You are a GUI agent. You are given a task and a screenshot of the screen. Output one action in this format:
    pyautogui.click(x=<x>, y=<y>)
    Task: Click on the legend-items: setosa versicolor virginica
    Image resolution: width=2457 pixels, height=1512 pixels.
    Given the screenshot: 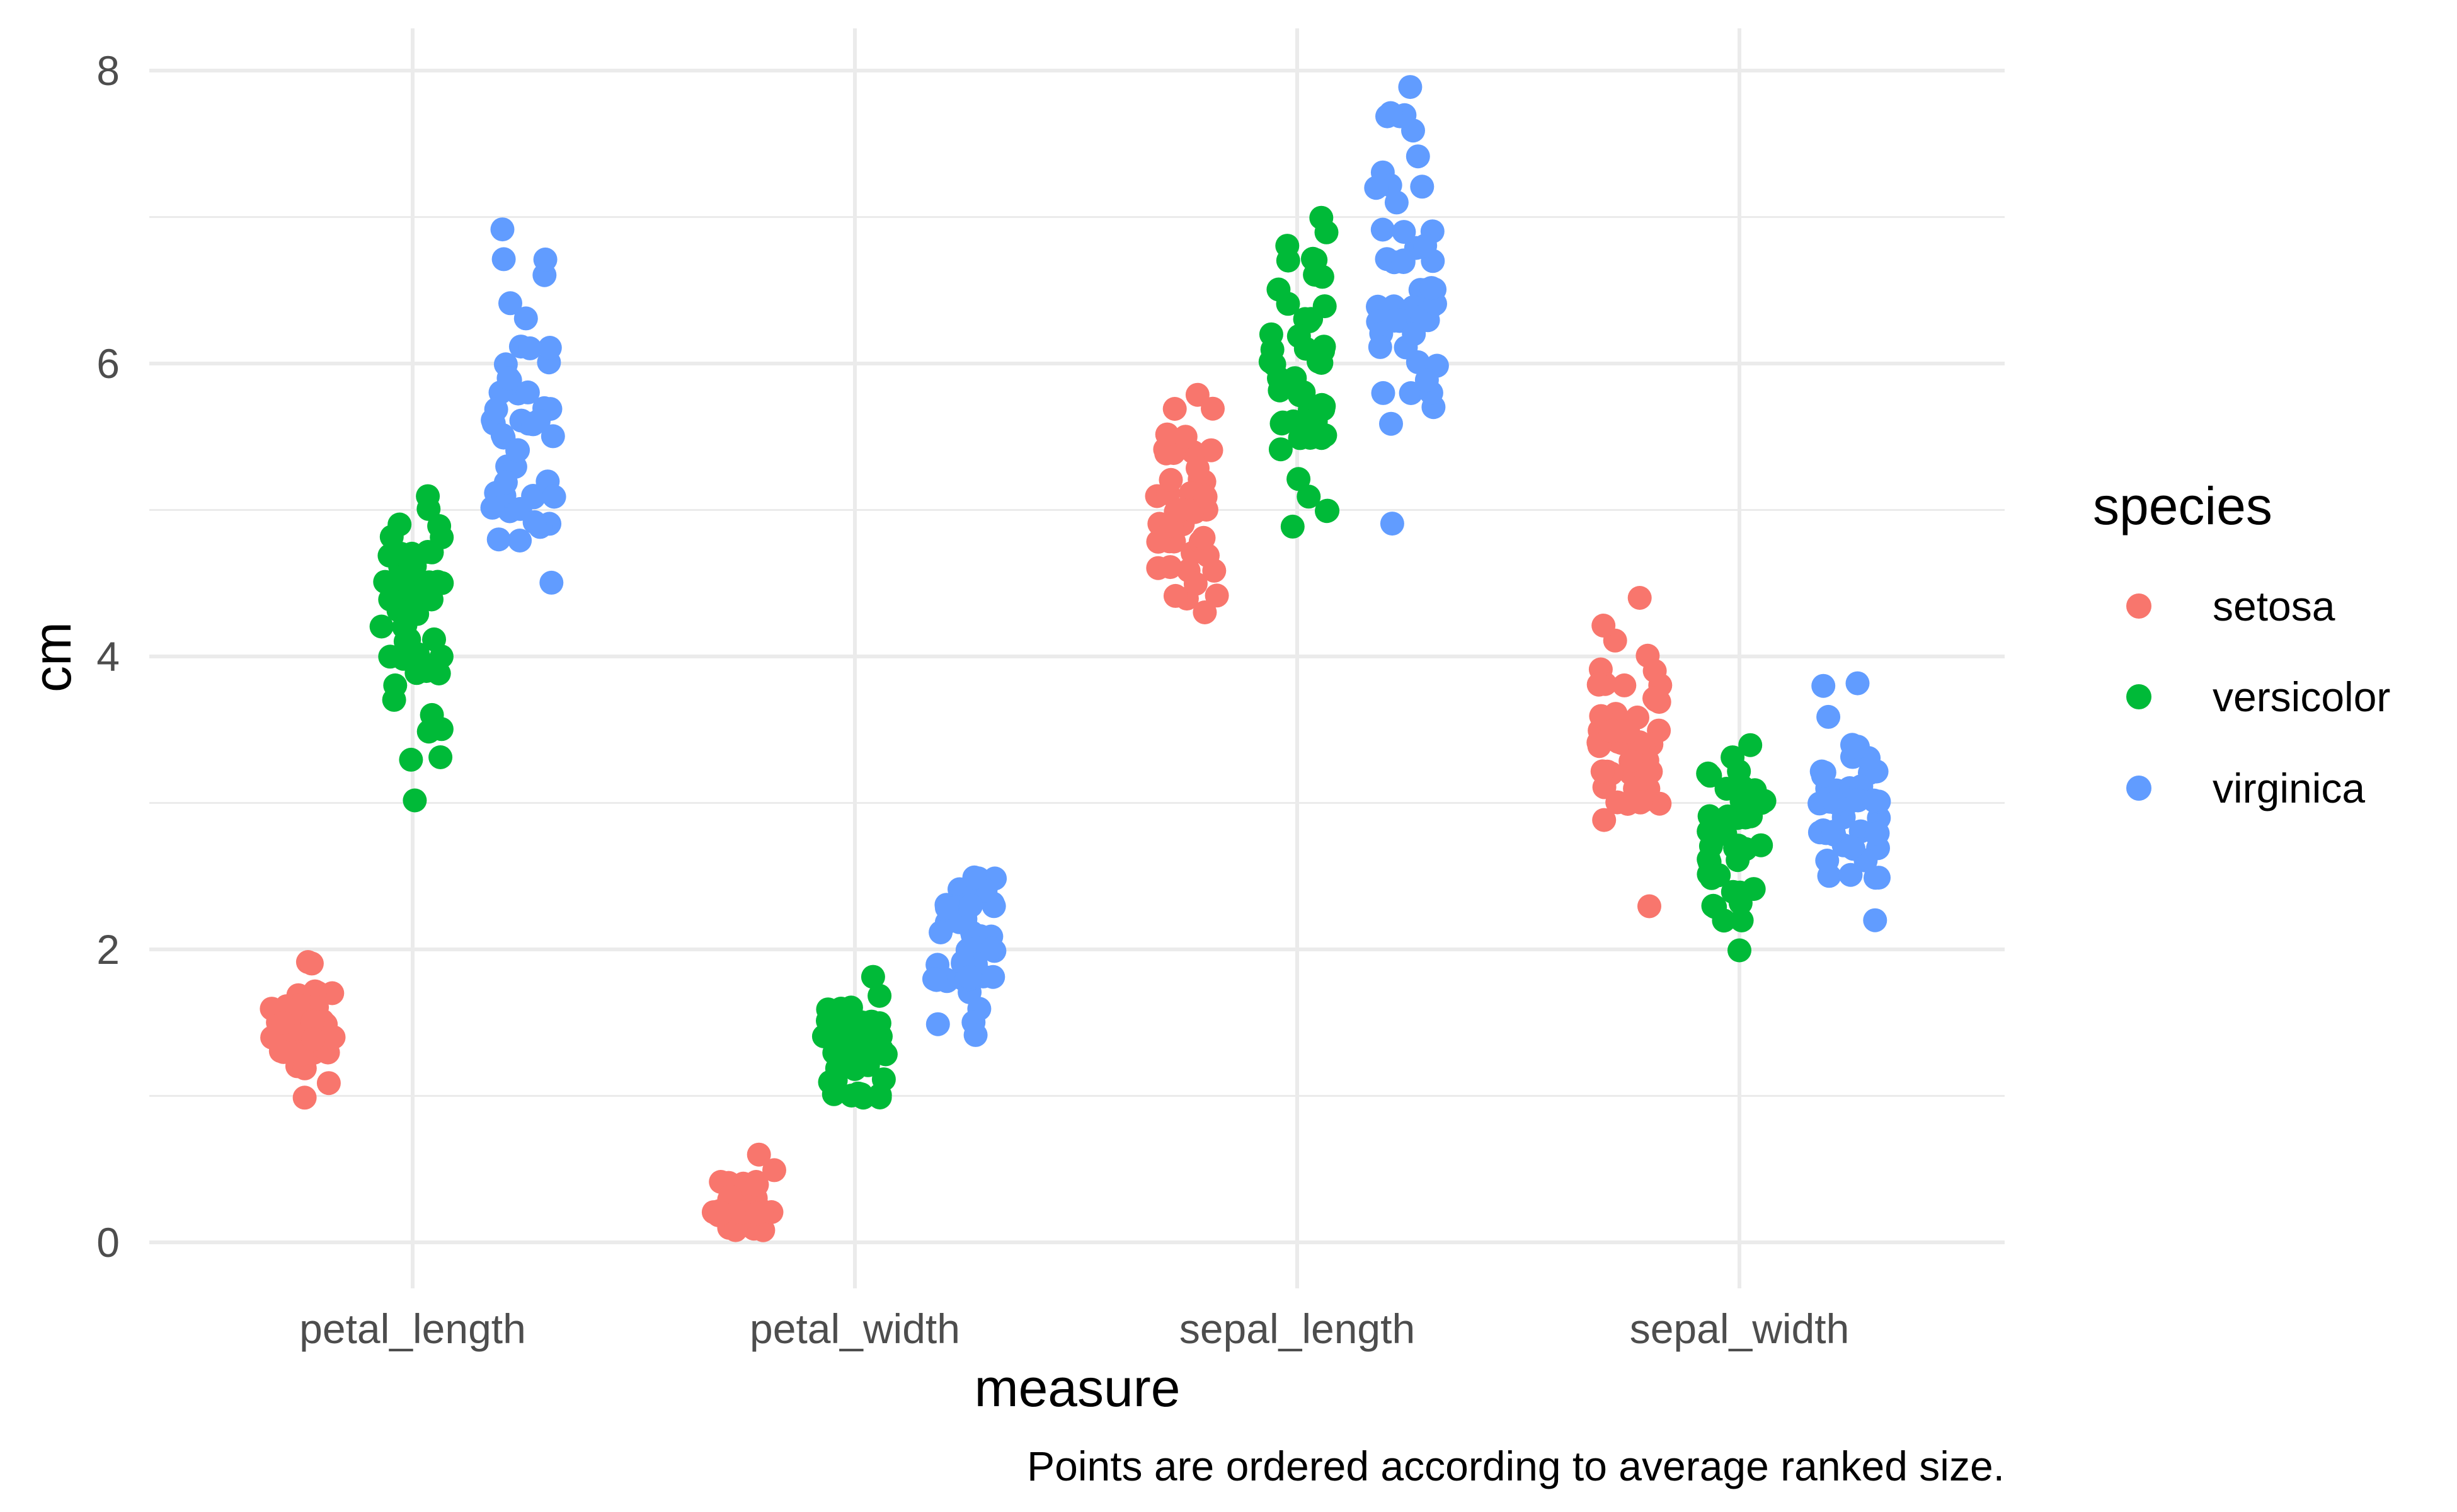 What is the action you would take?
    pyautogui.click(x=2258, y=697)
    